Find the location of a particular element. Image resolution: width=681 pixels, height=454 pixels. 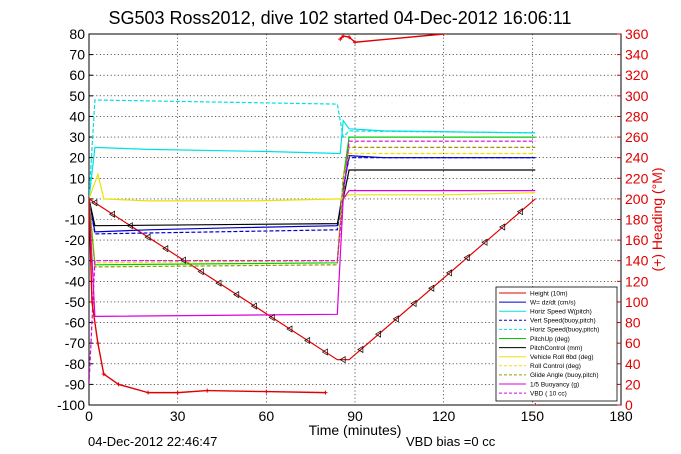

legend-entry: PitchControl (mm) is located at coordinates (556, 348).